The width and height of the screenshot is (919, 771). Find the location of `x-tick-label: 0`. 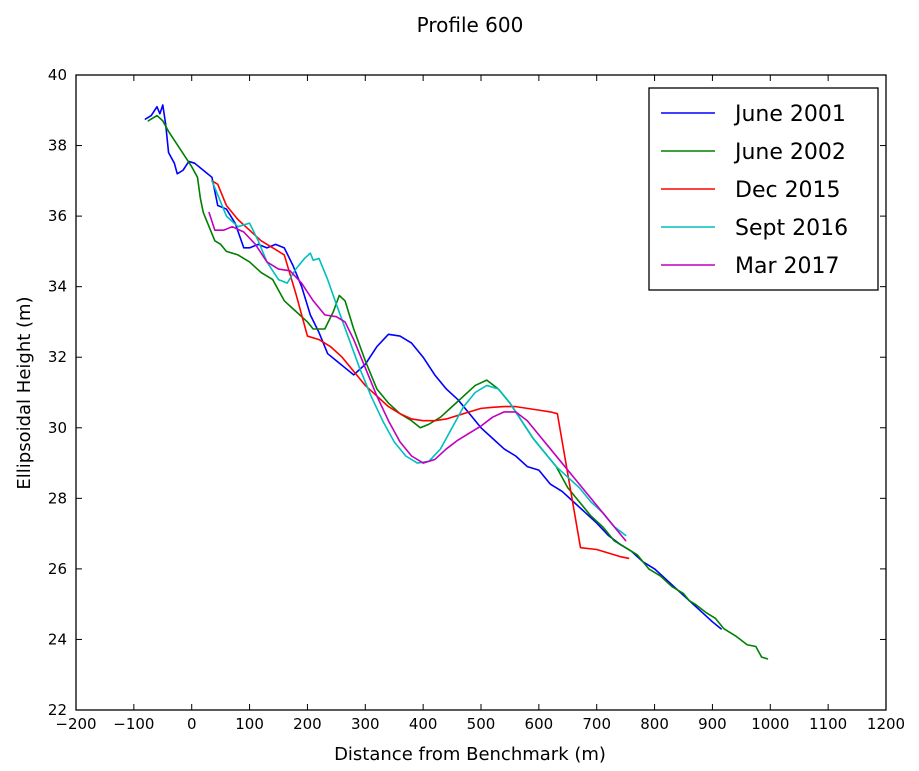

x-tick-label: 0 is located at coordinates (192, 724).